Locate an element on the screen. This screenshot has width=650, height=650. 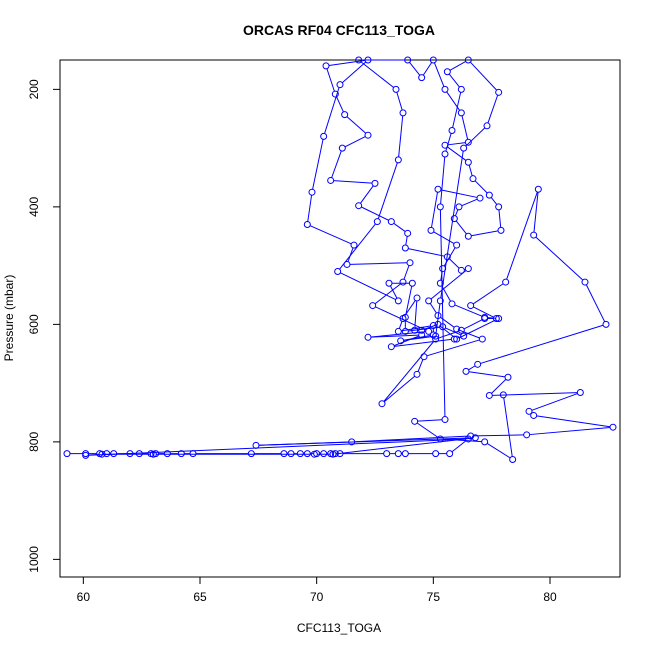
x-tick-label: 70 is located at coordinates (317, 597).